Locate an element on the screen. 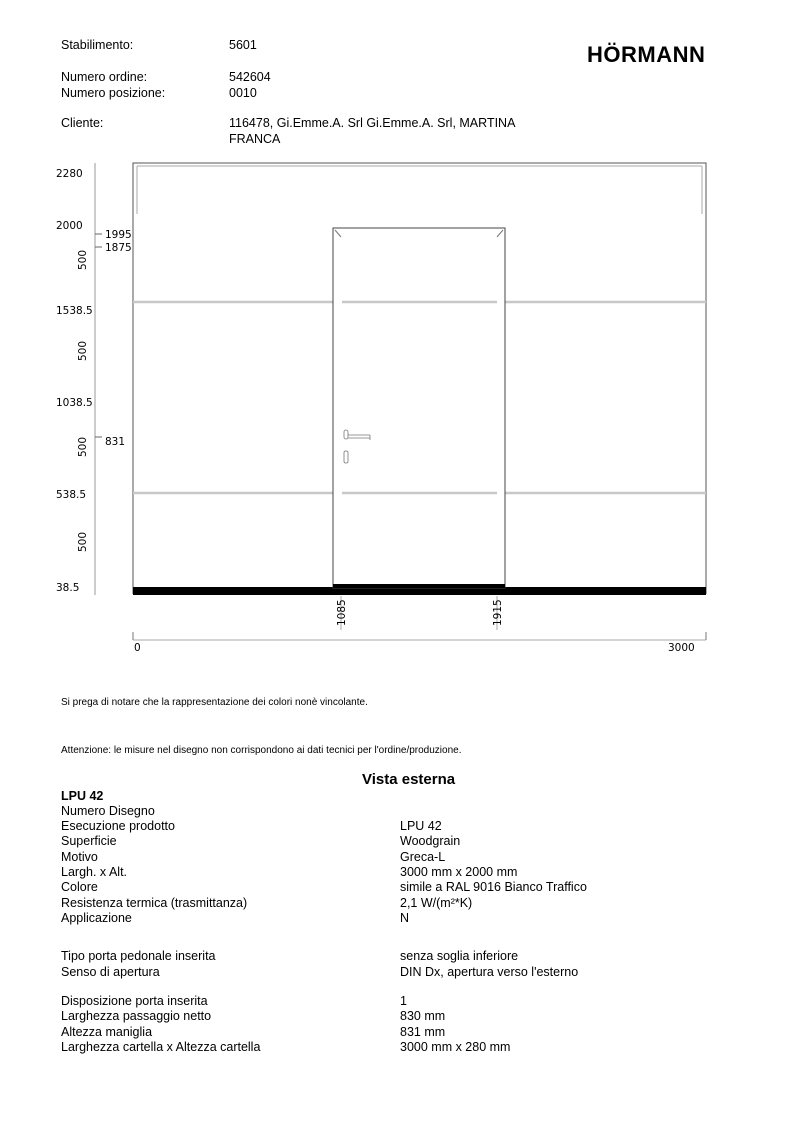 The image size is (800, 1130). spec-label: Largh. x Alt. is located at coordinates (94, 872).